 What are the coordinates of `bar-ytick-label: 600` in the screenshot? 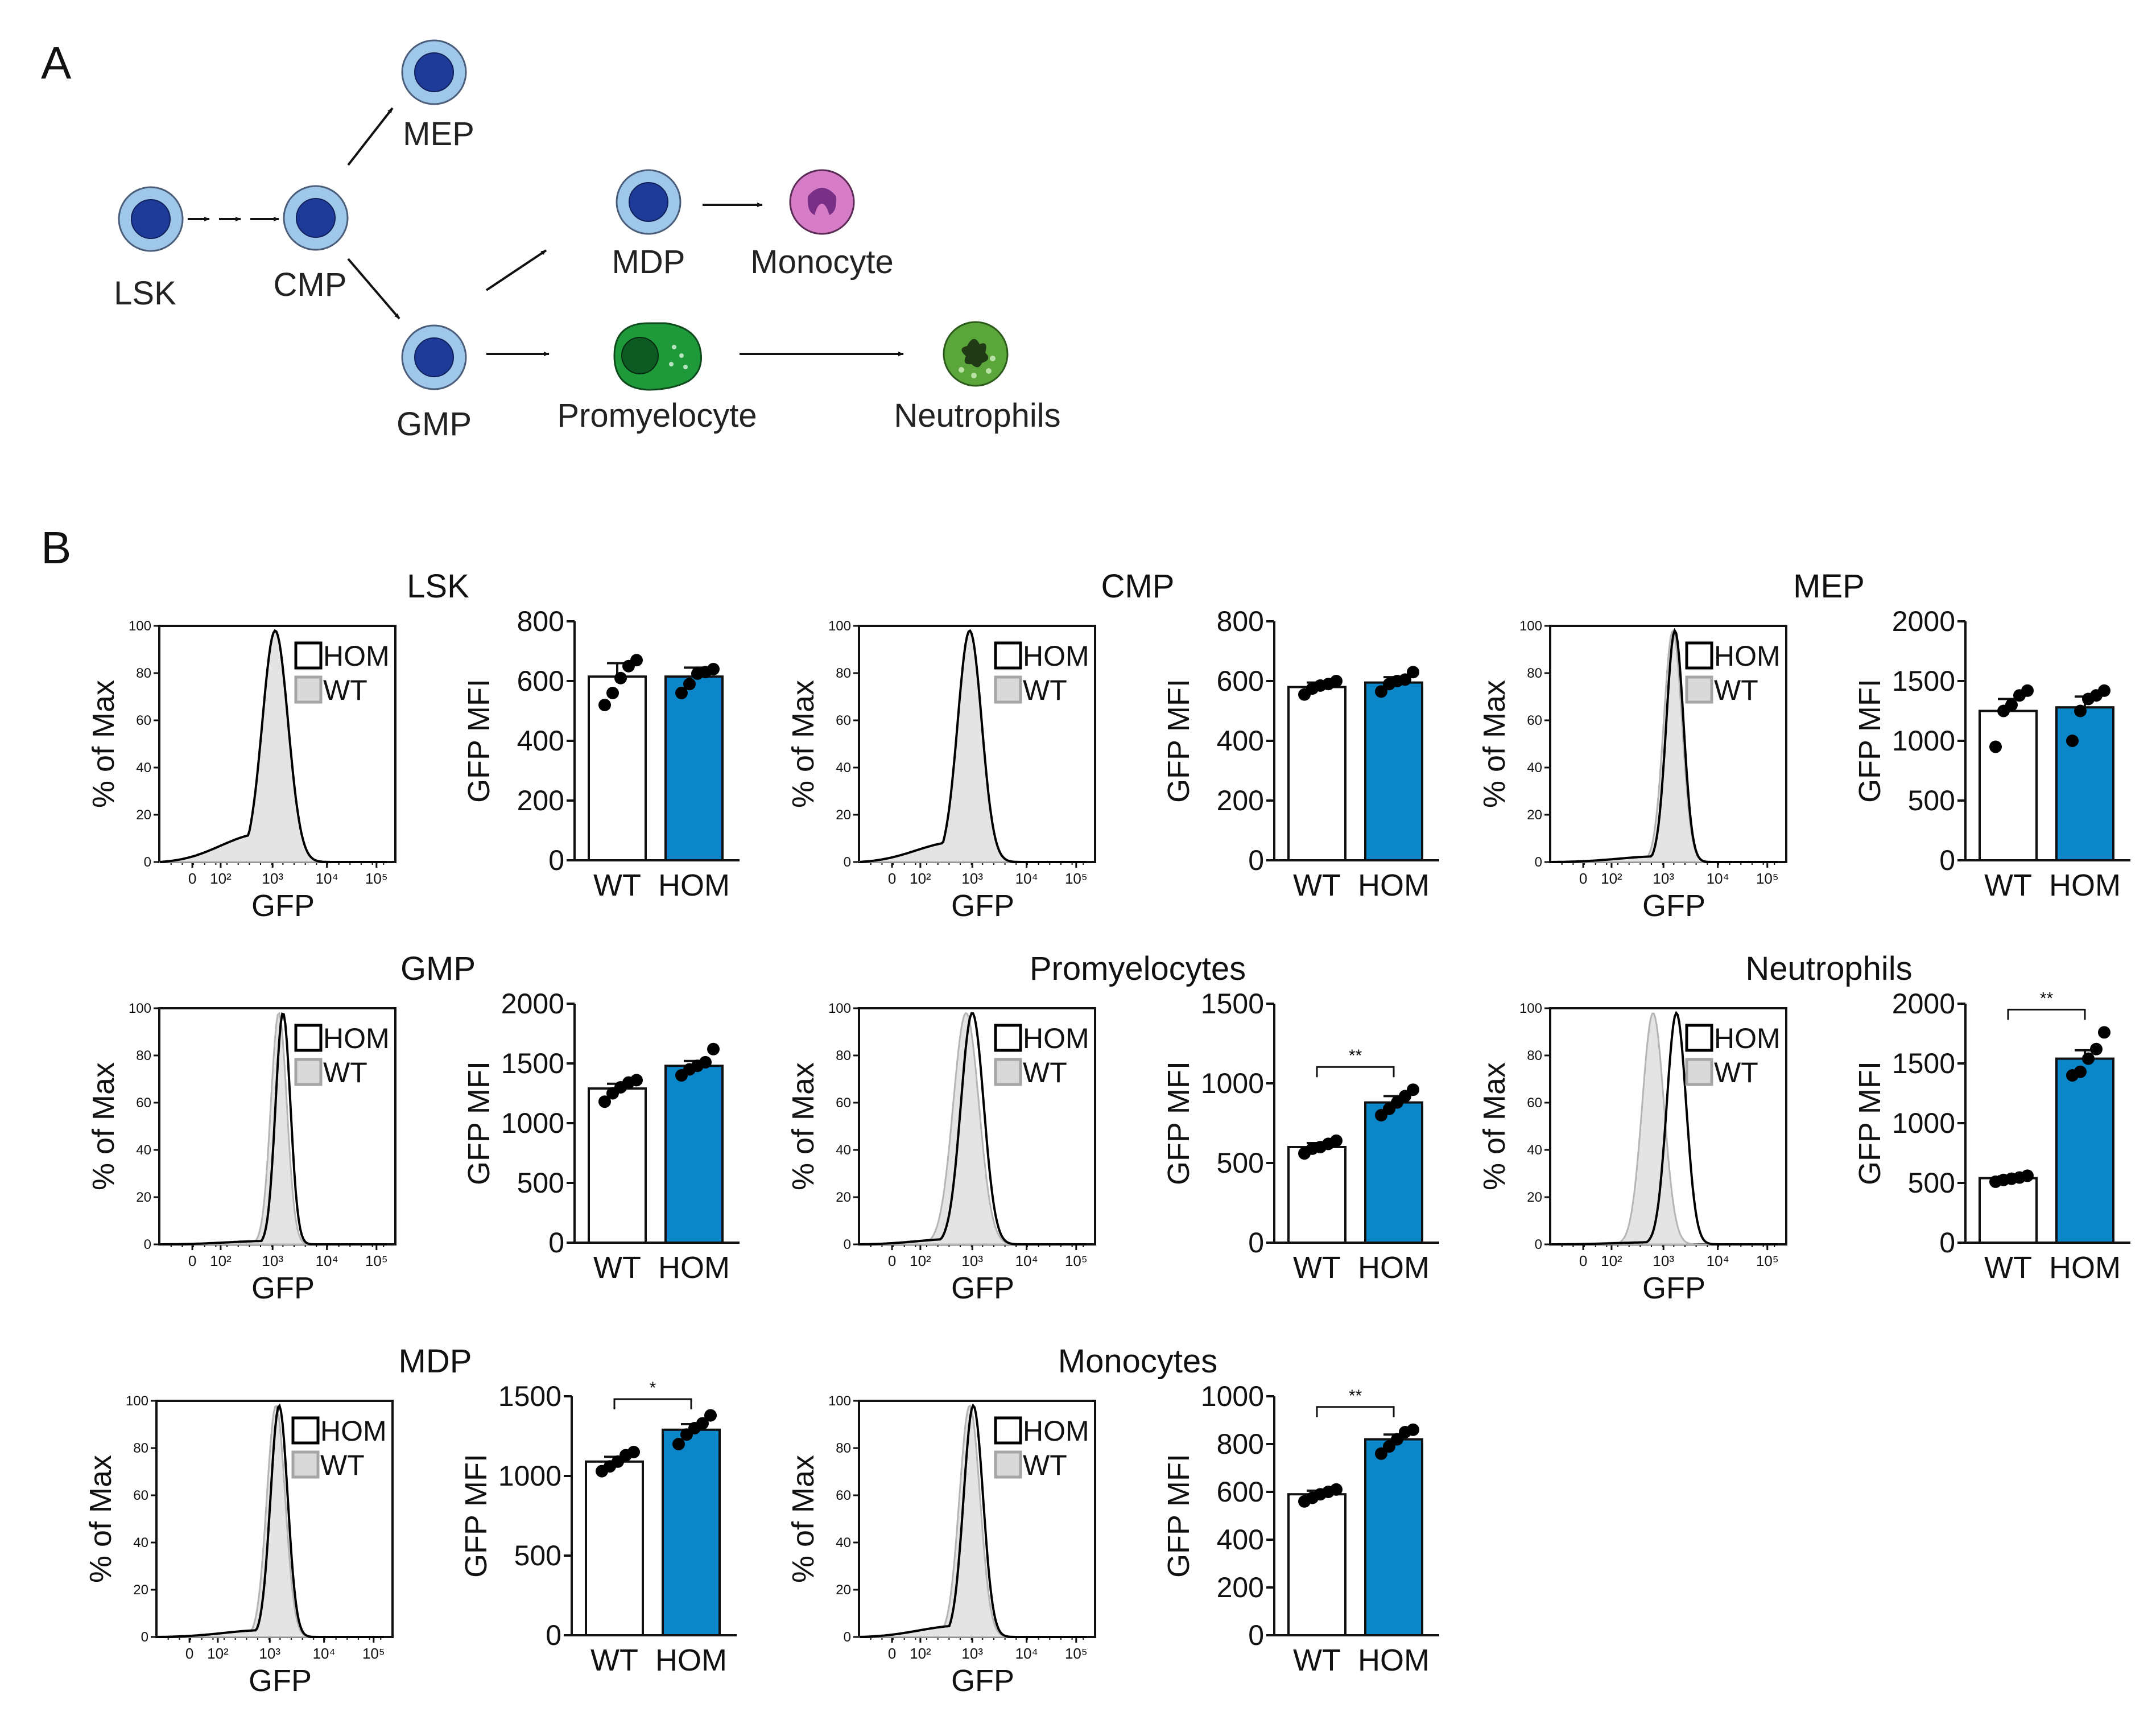 It's located at (1240, 1492).